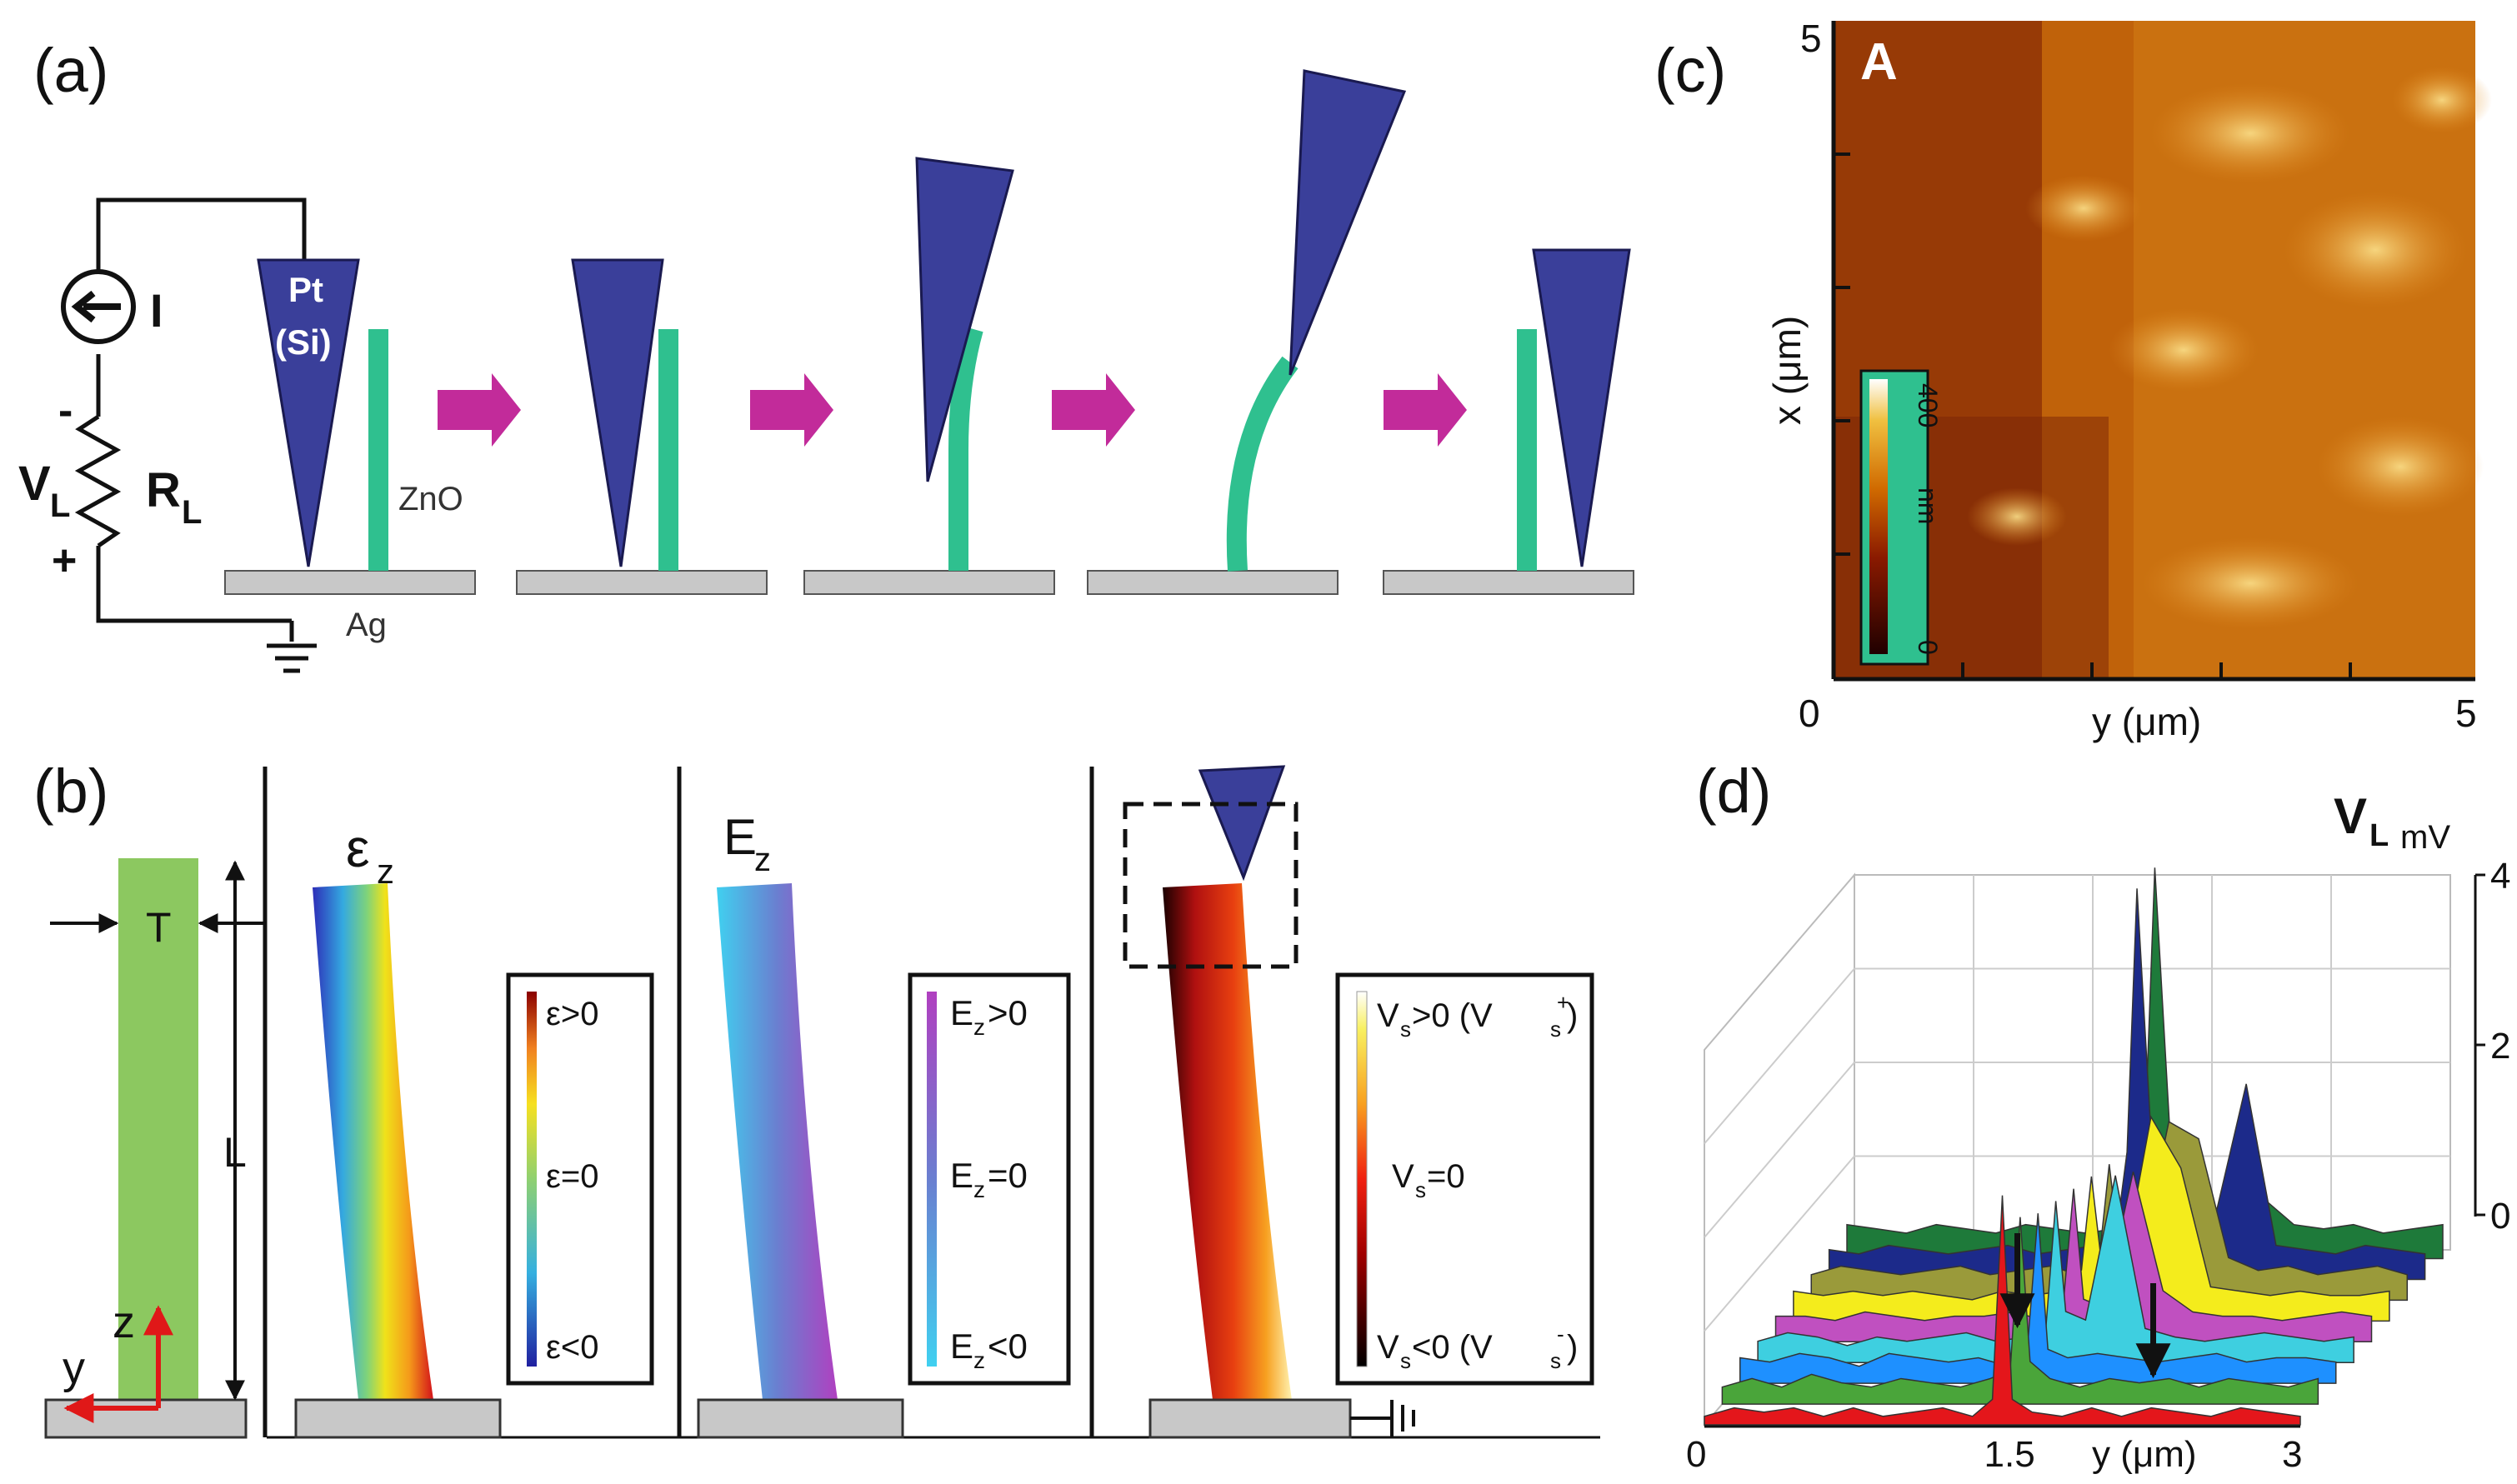 Image resolution: width=2517 pixels, height=1484 pixels. I want to click on pot-legend-high-symbol: V, so click(1388, 1016).